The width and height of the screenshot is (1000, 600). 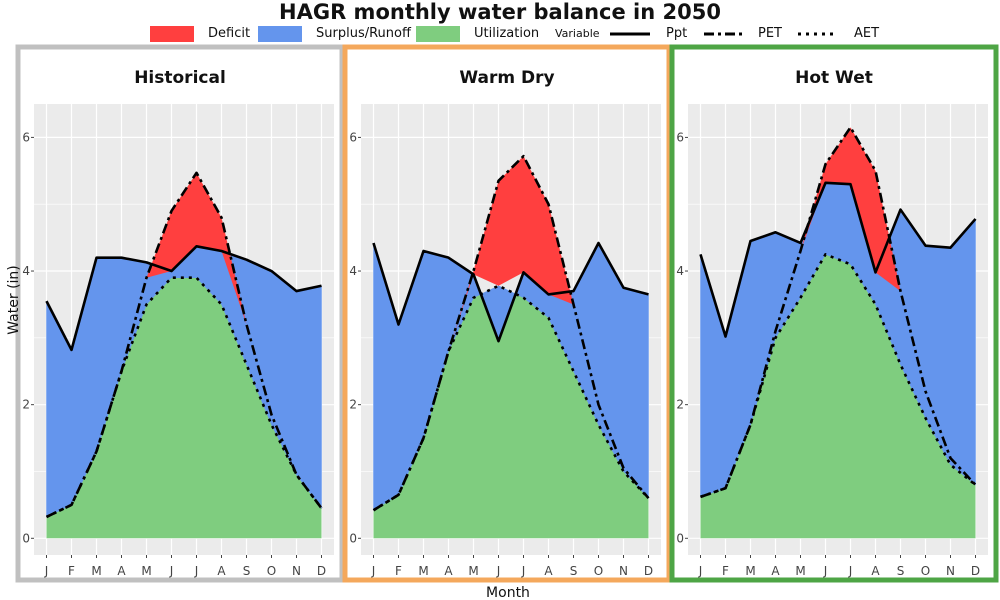 What do you see at coordinates (834, 78) in the screenshot?
I see `panel-title: Hot Wet` at bounding box center [834, 78].